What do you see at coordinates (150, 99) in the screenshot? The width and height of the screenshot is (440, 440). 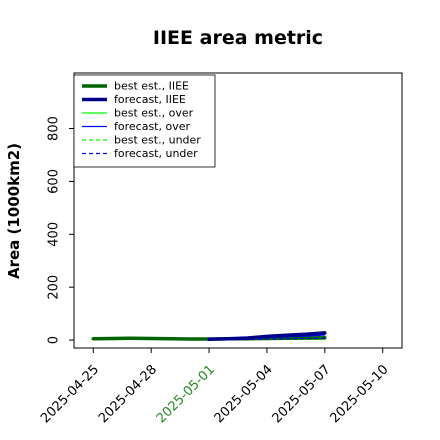 I see `legend-label-2: forecast, IIEE` at bounding box center [150, 99].